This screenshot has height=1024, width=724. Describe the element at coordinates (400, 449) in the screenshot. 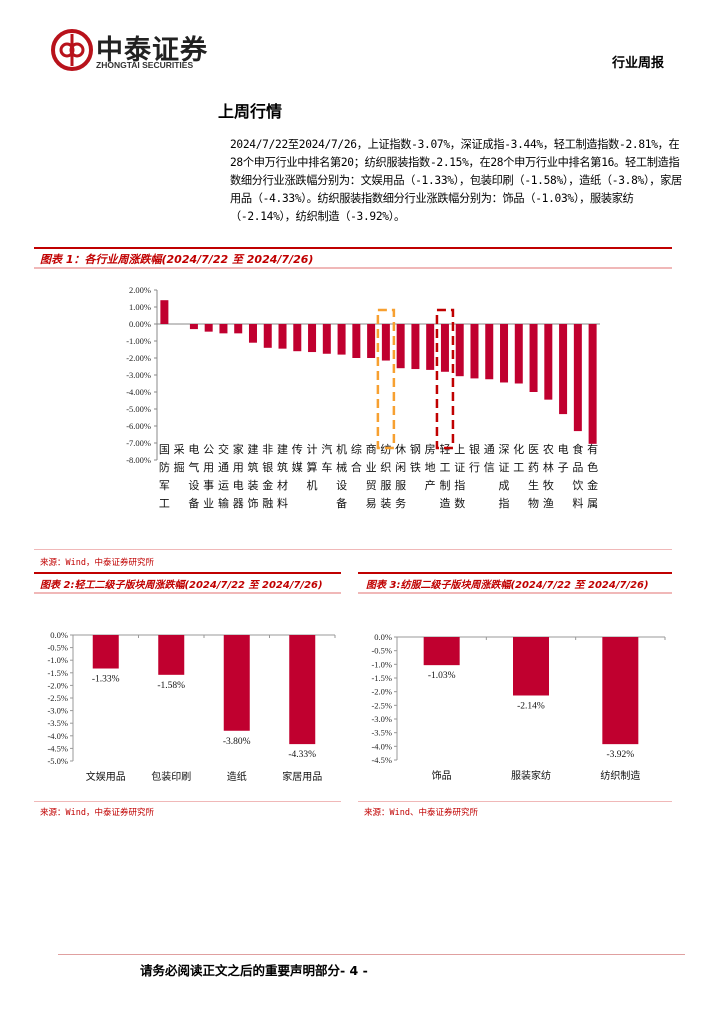

I see `x-tick-label-char: 休` at that location.